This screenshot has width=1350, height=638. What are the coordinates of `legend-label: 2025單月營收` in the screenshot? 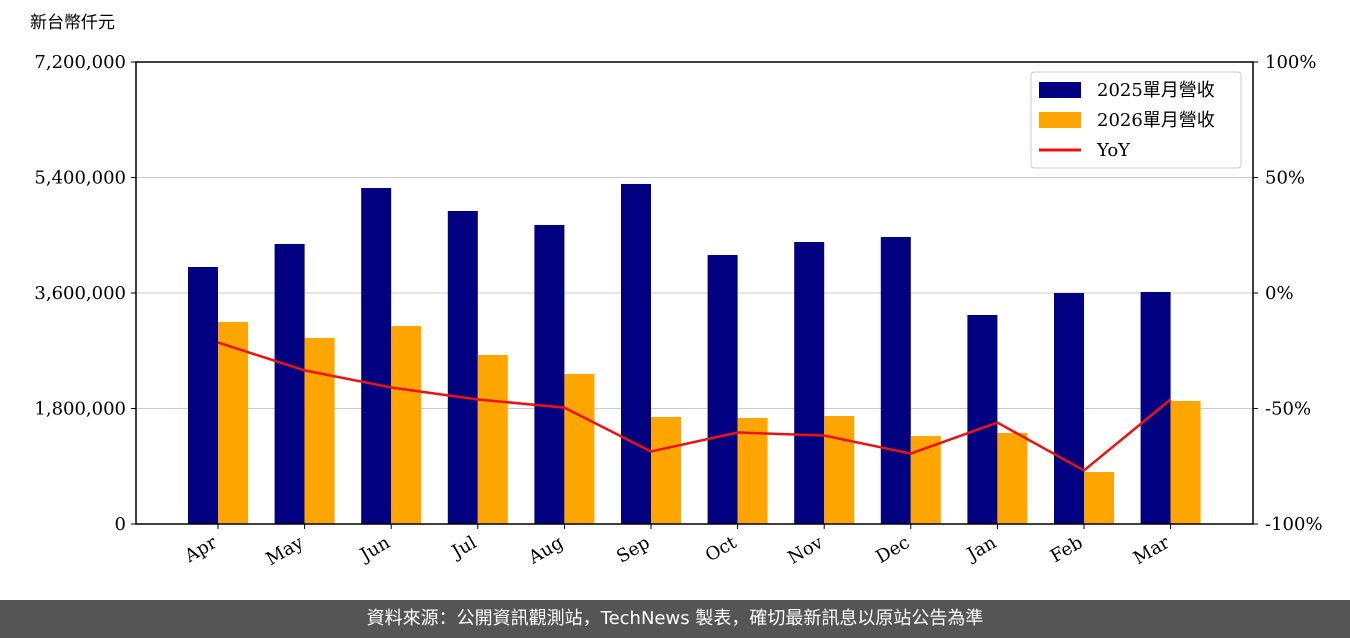 It's located at (1156, 90).